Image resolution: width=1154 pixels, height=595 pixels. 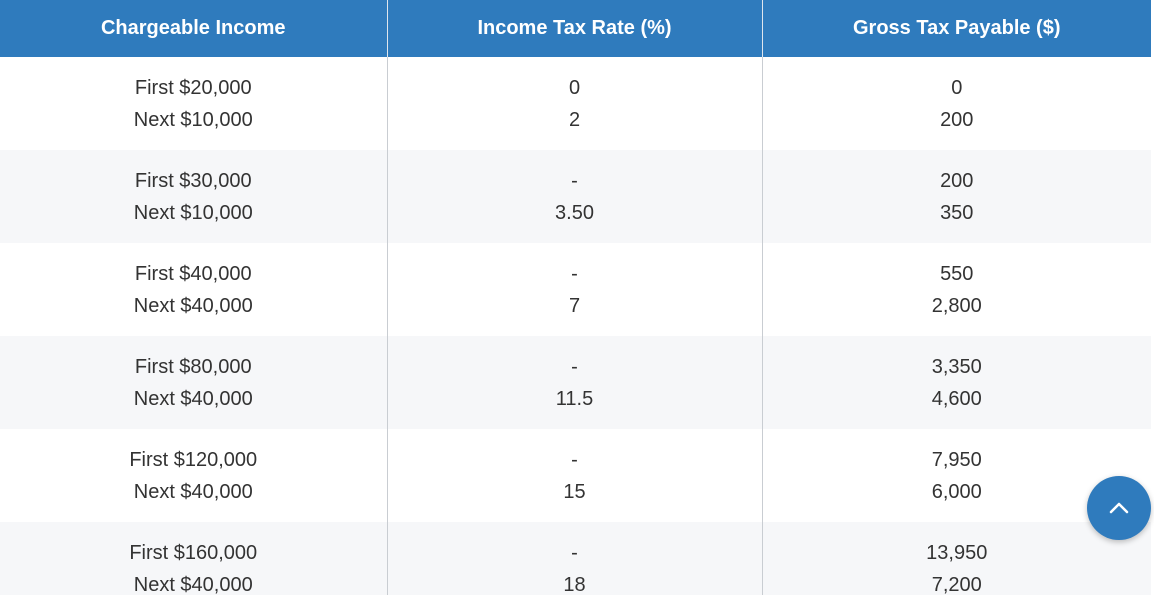 I want to click on tax-cell: 13,950 7,200, so click(x=956, y=558).